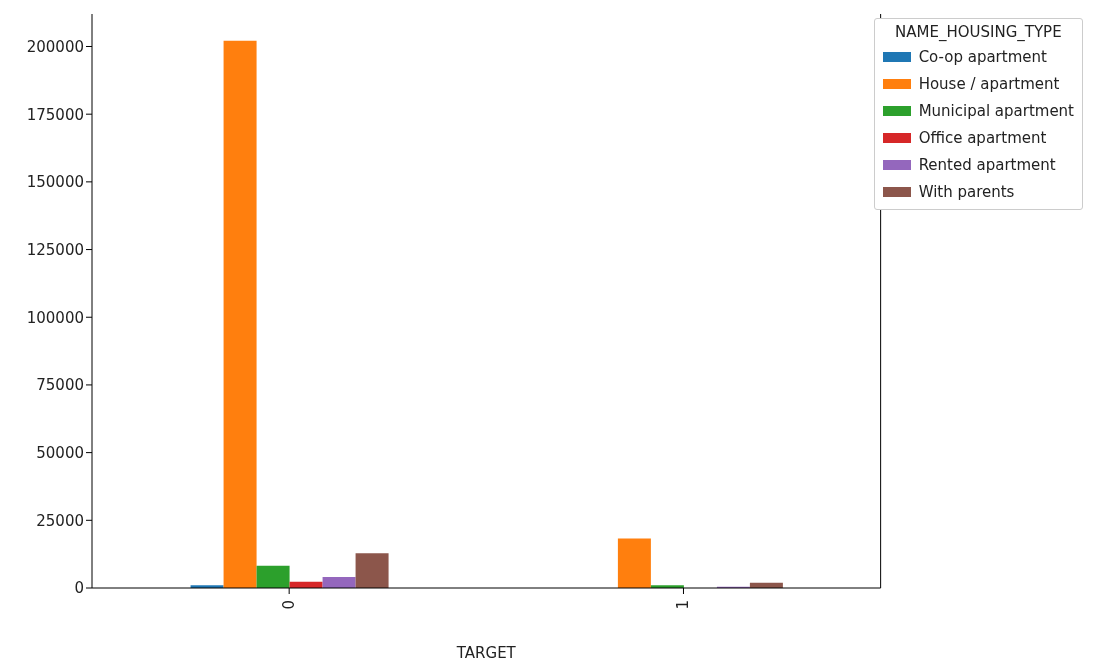  What do you see at coordinates (55, 249) in the screenshot?
I see `y-tick-label: 125000` at bounding box center [55, 249].